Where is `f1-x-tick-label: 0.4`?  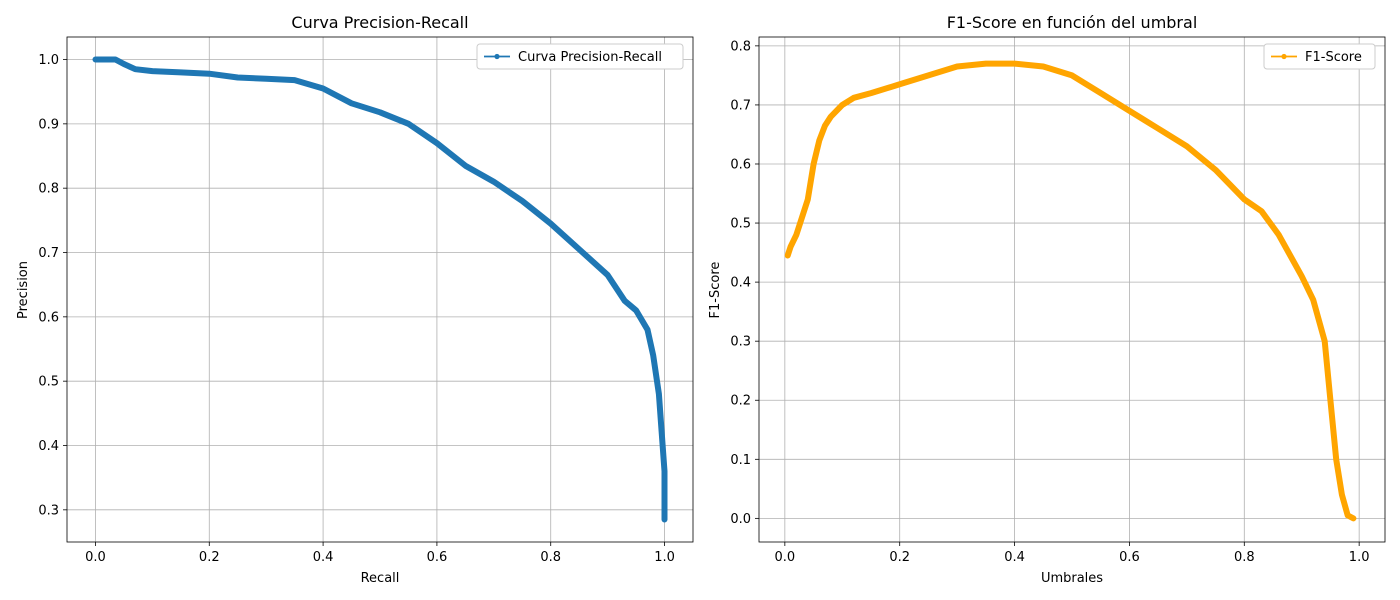 f1-x-tick-label: 0.4 is located at coordinates (1014, 557).